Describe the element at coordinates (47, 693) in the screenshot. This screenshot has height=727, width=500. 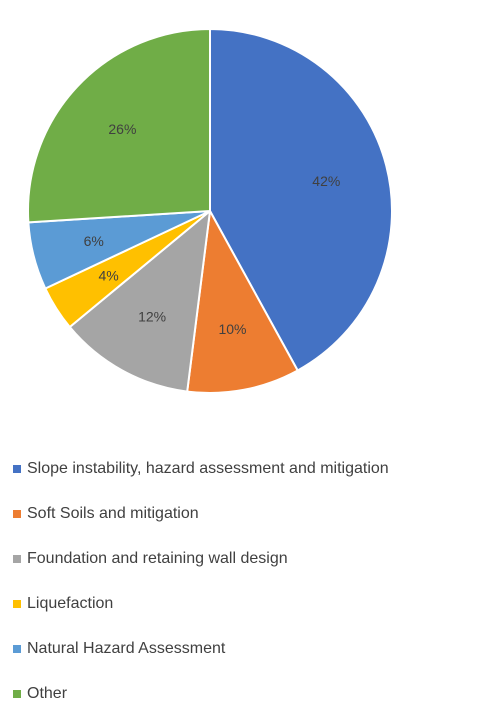
I see `legend-label: Other` at that location.